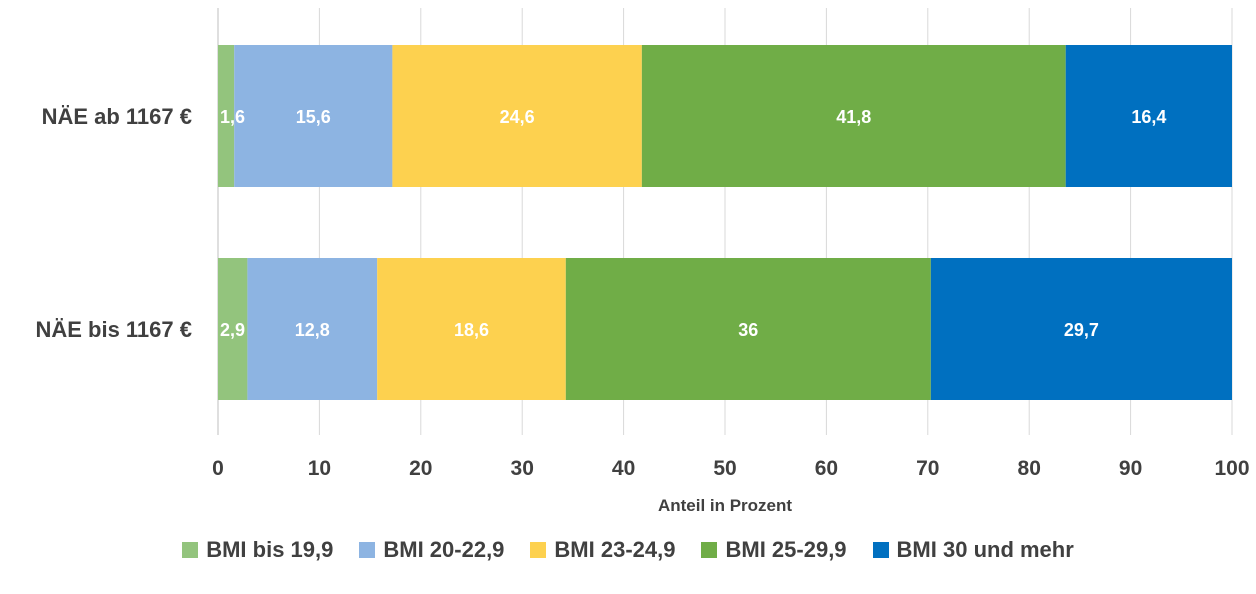  What do you see at coordinates (853, 117) in the screenshot?
I see `data-label: 41,8` at bounding box center [853, 117].